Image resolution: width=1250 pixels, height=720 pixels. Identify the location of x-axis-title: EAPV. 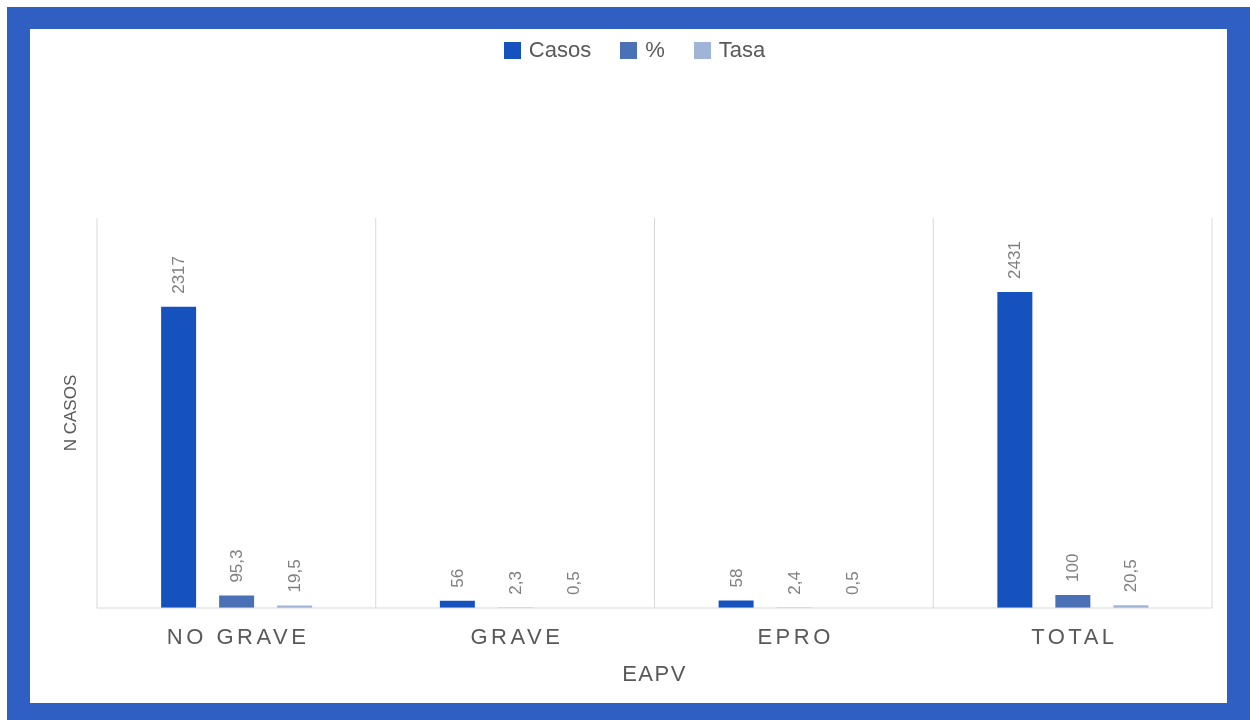
(654, 673).